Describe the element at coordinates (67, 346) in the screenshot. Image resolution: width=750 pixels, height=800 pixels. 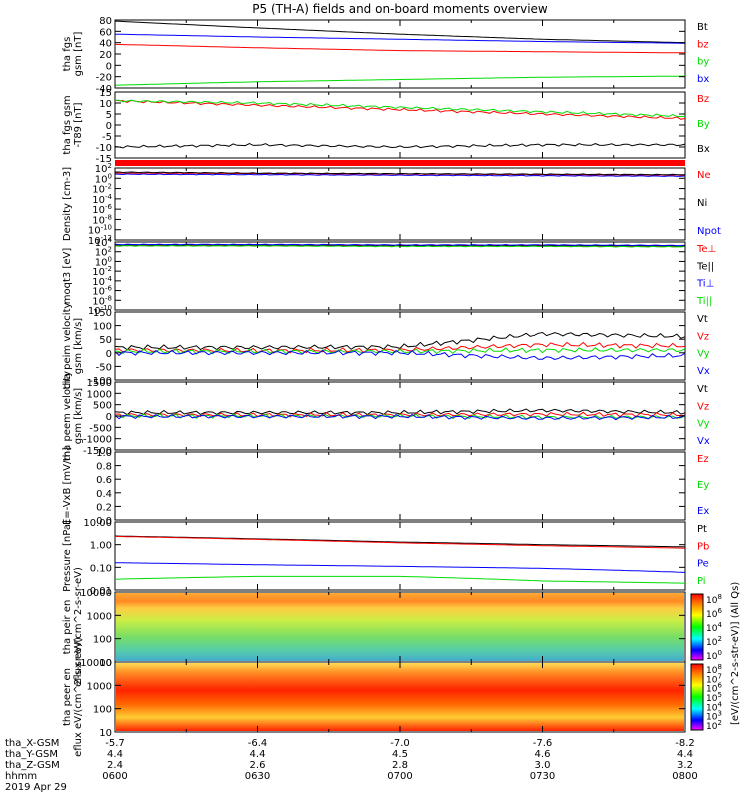
I see `ylabel: tha peim velocity` at that location.